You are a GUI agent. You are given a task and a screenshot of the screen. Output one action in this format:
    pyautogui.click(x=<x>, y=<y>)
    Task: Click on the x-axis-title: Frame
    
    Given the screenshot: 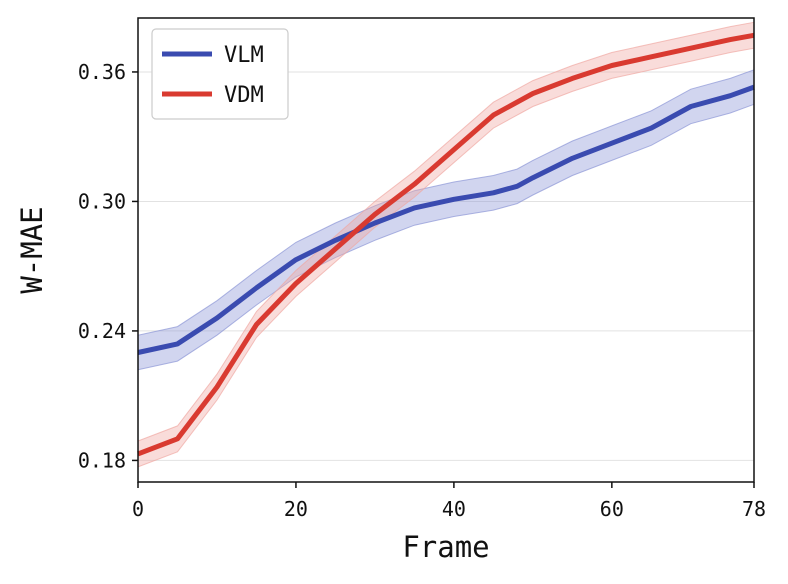 What is the action you would take?
    pyautogui.click(x=445, y=547)
    